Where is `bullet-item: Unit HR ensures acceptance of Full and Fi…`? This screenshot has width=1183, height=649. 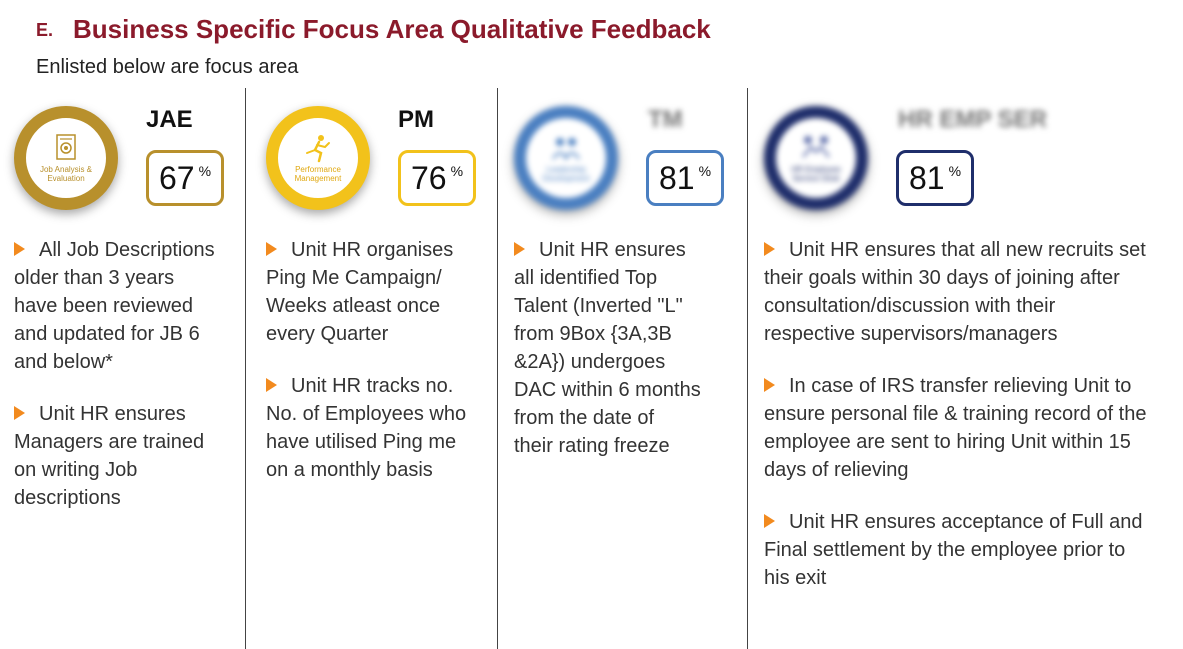
bullet-item: Unit HR ensures acceptance of Full and Fi… is located at coordinates (953, 550).